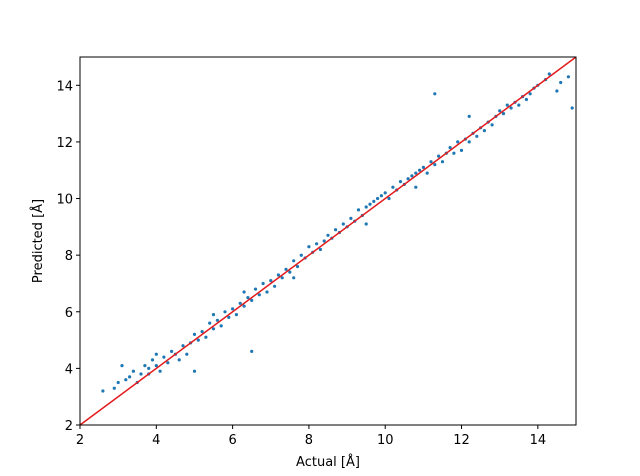 The image size is (640, 476). What do you see at coordinates (328, 462) in the screenshot?
I see `x-axis-label: Actual [Å]` at bounding box center [328, 462].